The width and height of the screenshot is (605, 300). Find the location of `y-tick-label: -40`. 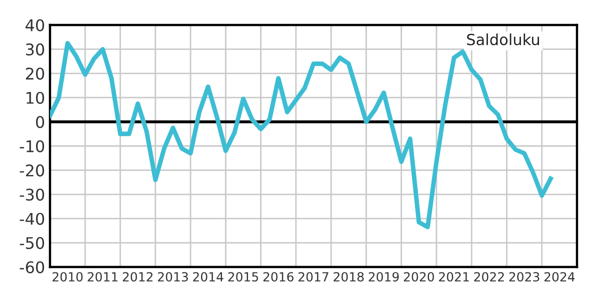

y-tick-label: -40 is located at coordinates (32, 218).